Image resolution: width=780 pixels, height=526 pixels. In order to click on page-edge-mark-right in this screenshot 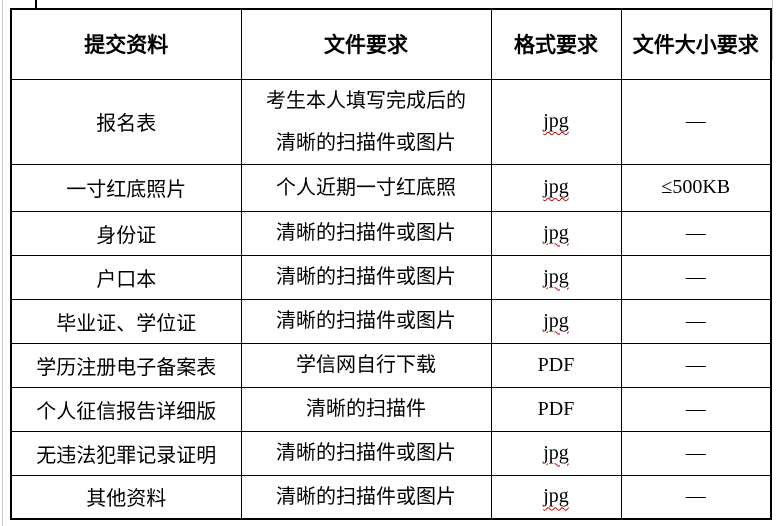, I will do `click(772, 30)`.